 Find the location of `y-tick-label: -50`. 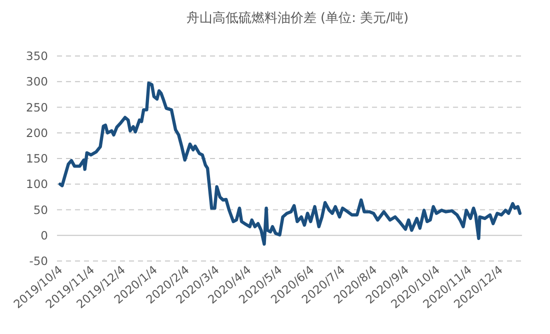

y-tick-label: -50 is located at coordinates (38, 261).